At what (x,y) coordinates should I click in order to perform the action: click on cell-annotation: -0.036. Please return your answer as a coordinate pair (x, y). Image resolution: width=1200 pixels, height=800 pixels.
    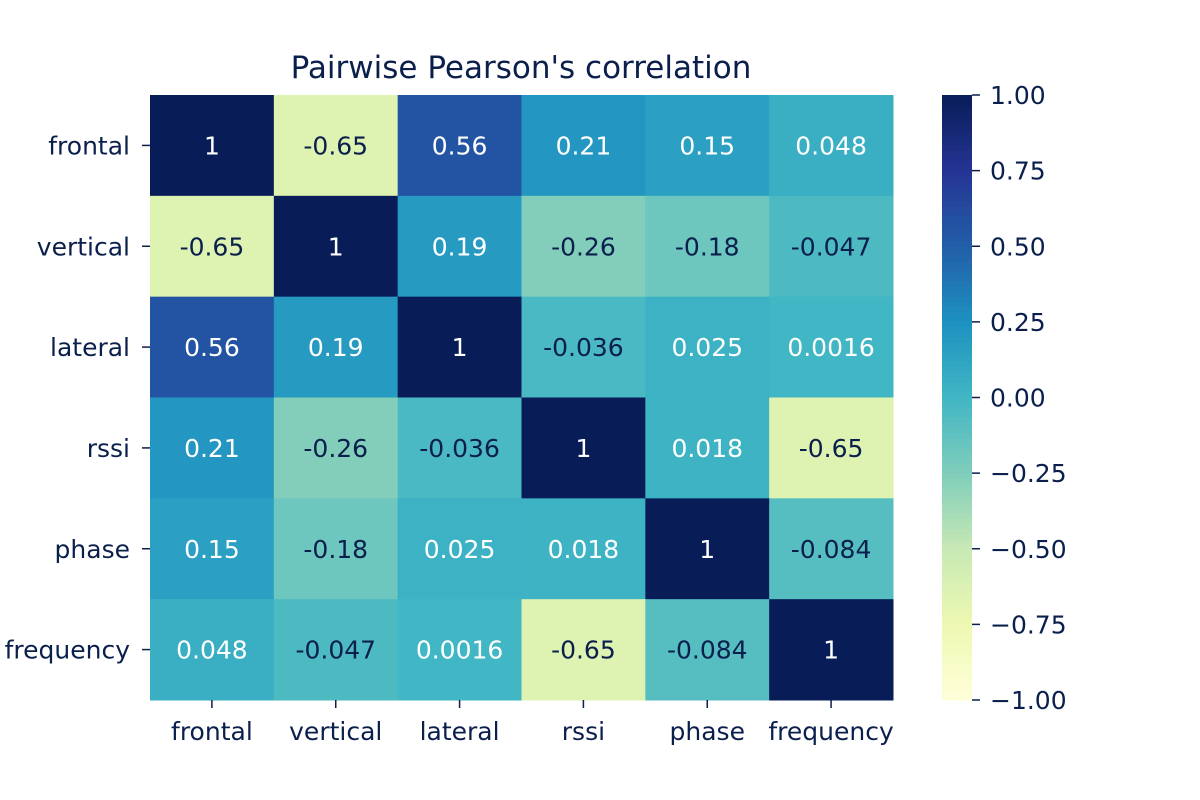
    Looking at the image, I should click on (583, 347).